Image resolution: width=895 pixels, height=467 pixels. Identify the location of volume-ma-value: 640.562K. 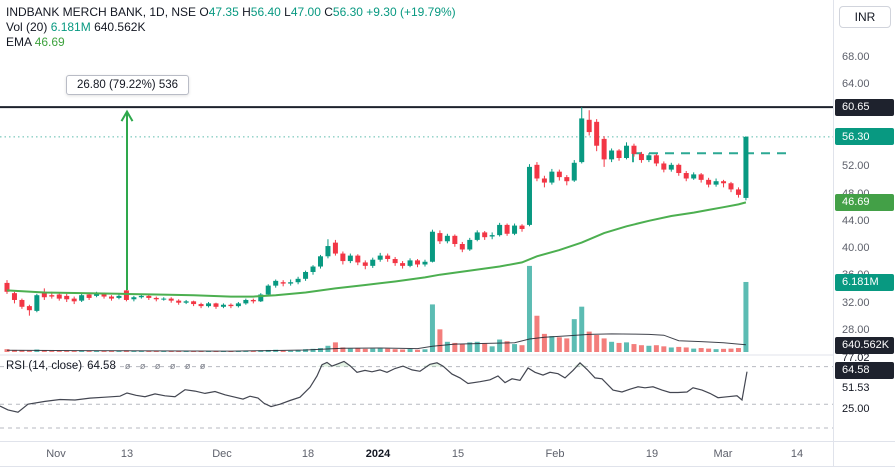
(120, 27).